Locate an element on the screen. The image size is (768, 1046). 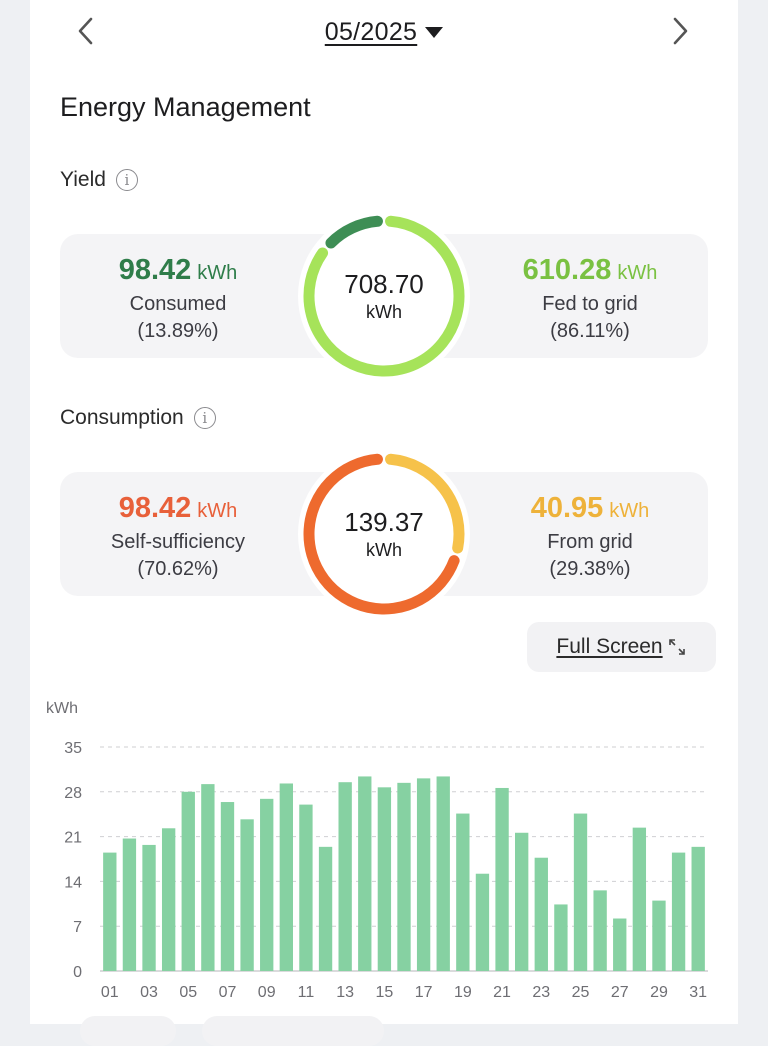
x-tick-label: 15 is located at coordinates (384, 992).